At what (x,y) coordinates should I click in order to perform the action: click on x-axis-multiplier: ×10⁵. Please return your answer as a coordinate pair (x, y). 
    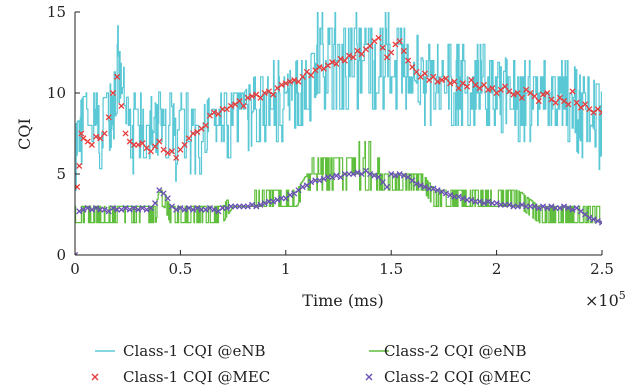
    Looking at the image, I should click on (605, 299).